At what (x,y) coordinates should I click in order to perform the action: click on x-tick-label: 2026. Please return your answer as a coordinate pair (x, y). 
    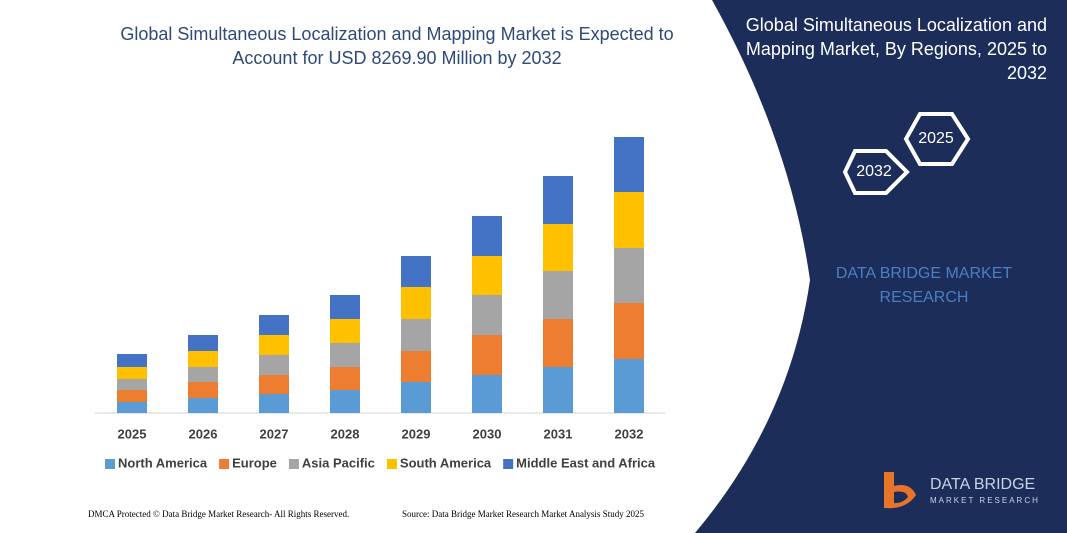
    Looking at the image, I should click on (203, 433).